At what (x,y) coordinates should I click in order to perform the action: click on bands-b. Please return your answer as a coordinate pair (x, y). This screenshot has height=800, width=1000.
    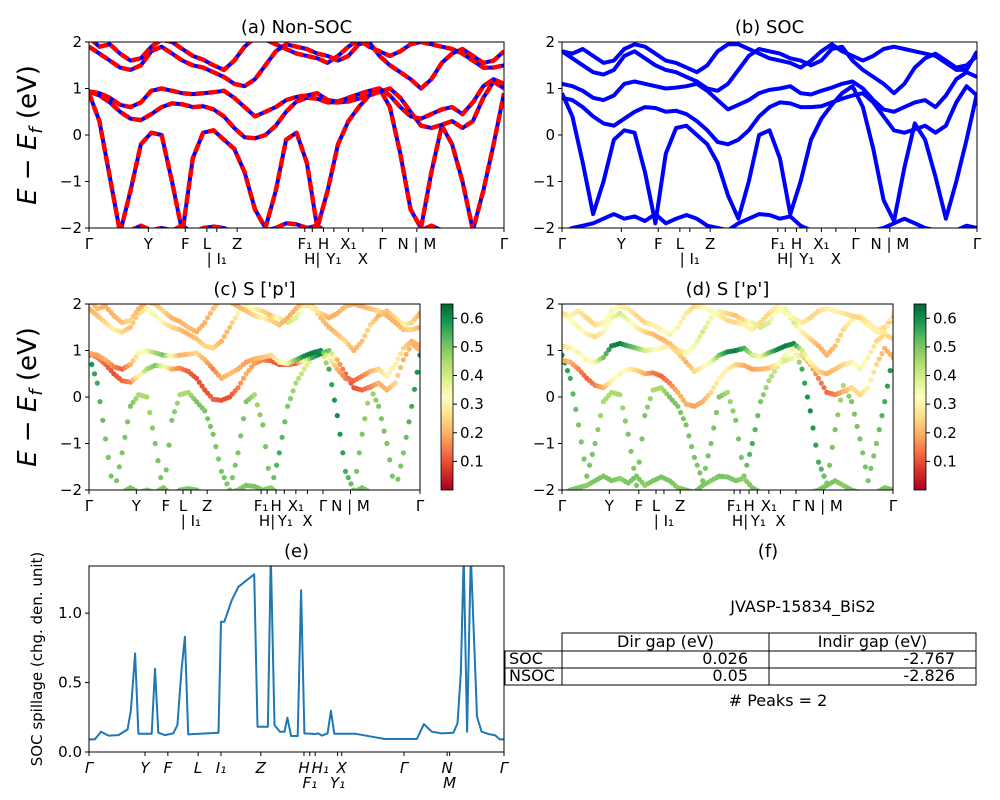
    Looking at the image, I should click on (769, 135).